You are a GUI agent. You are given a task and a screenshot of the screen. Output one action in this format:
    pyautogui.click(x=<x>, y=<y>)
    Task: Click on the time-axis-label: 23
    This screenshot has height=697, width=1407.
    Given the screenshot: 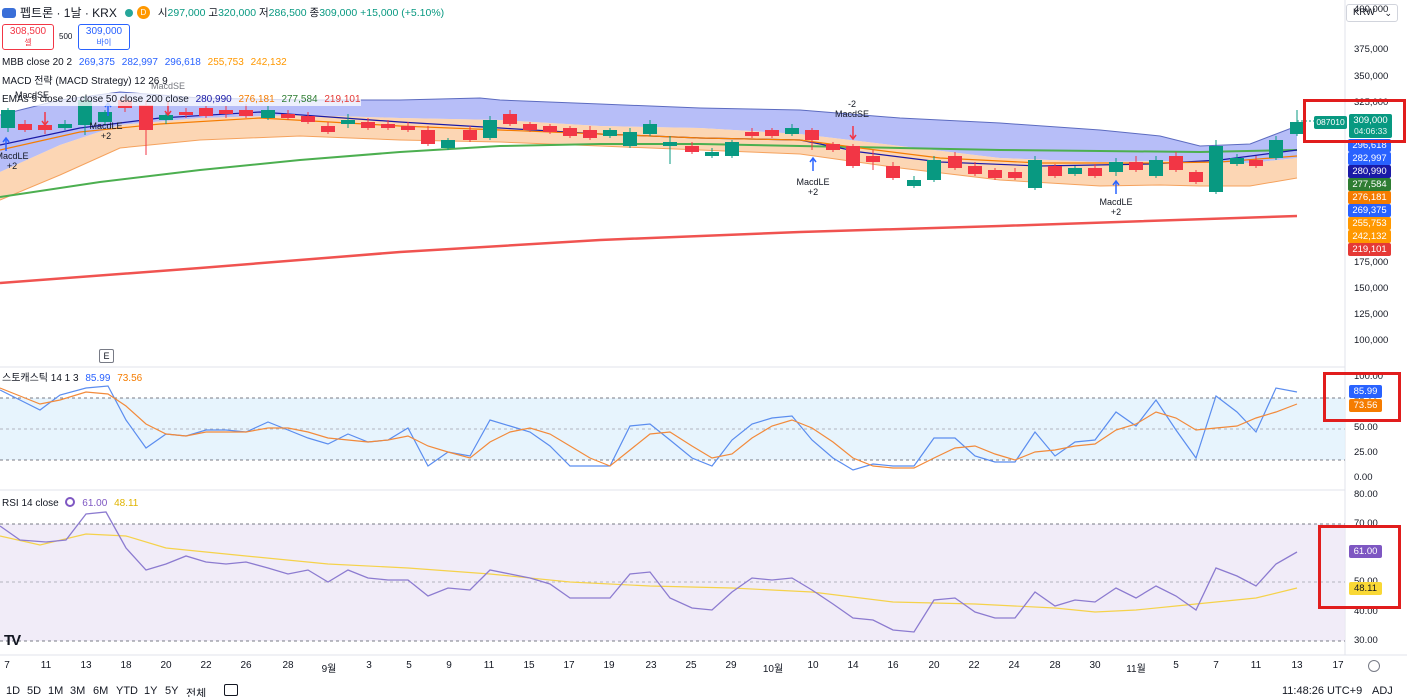 What is the action you would take?
    pyautogui.click(x=651, y=665)
    